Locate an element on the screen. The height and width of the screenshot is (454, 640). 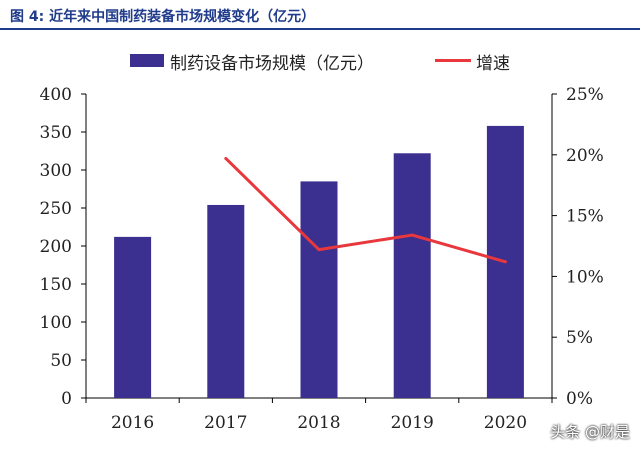
growth-line is located at coordinates (365, 210).